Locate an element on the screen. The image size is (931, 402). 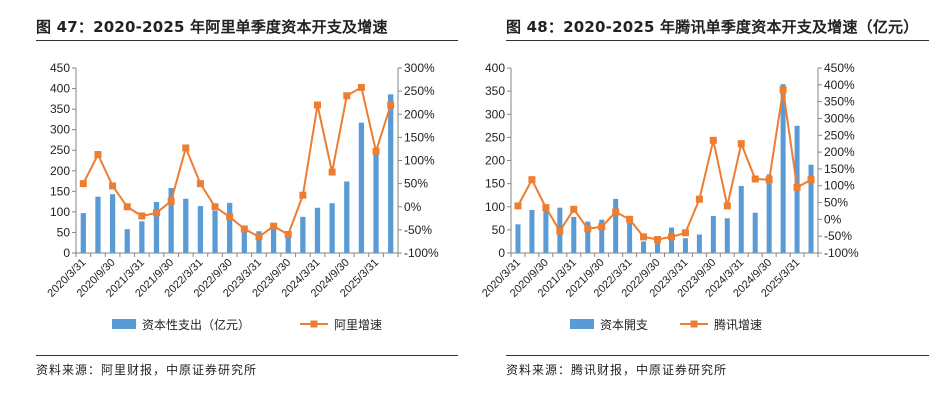
right-axis-tick-label: -50% is located at coordinates (418, 230).